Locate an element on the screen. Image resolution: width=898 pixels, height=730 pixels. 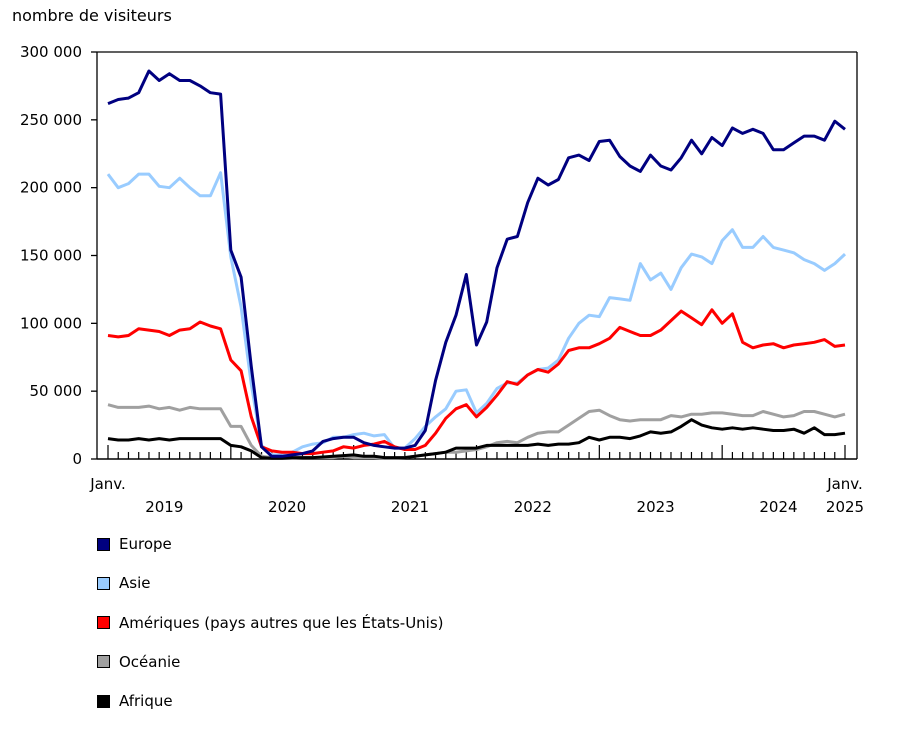
x-year-label: 2025 is located at coordinates (845, 507).